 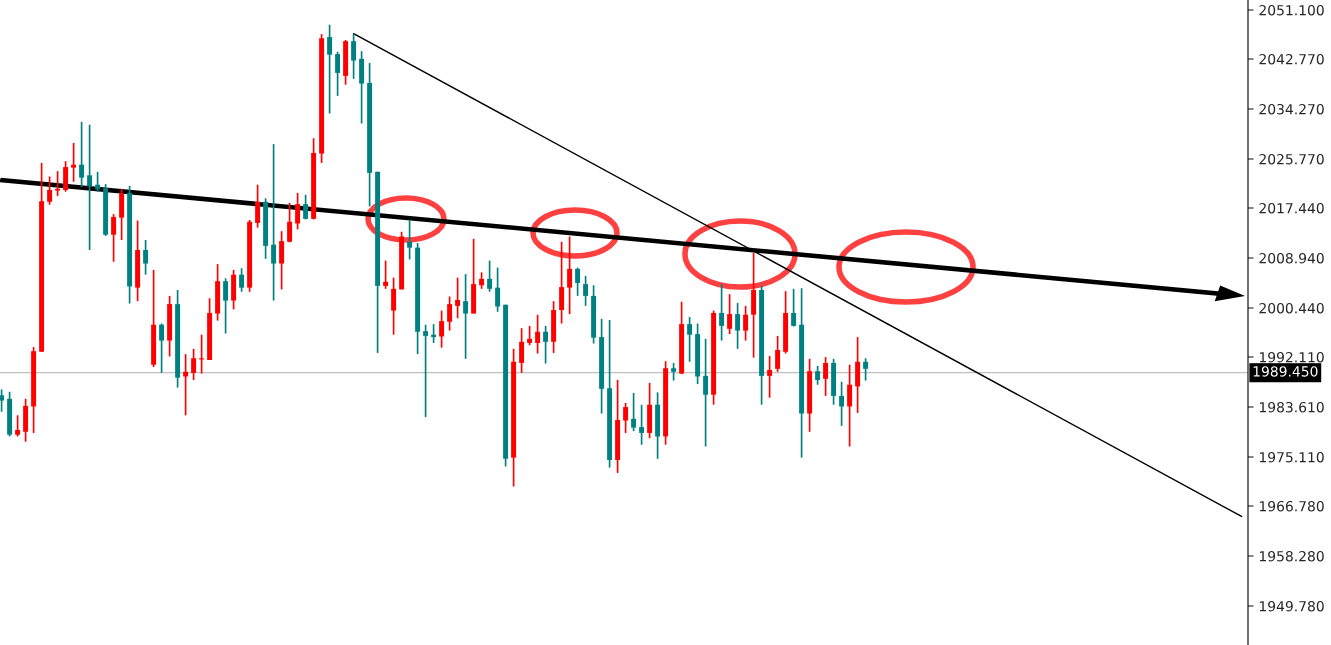 What do you see at coordinates (1291, 308) in the screenshot?
I see `y-tick-label: 2000.440` at bounding box center [1291, 308].